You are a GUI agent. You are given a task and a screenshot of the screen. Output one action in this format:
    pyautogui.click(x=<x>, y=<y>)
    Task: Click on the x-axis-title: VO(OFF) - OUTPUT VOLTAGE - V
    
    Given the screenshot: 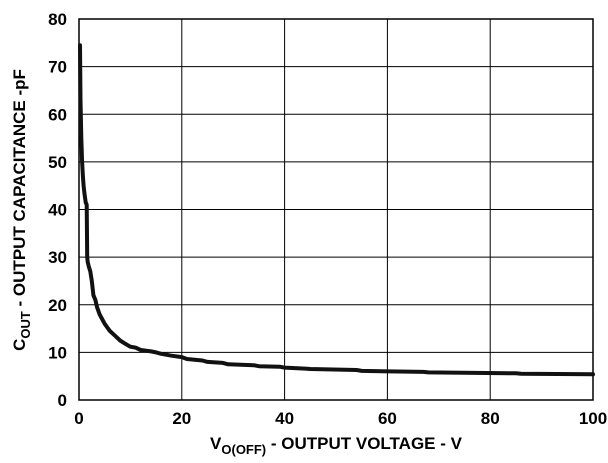 What is the action you would take?
    pyautogui.click(x=336, y=445)
    